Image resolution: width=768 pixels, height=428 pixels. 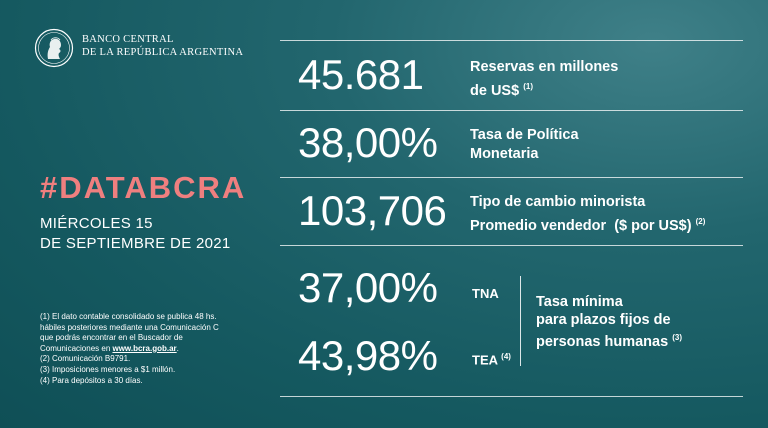 What do you see at coordinates (609, 341) in the screenshot?
I see `plazos-fijos-line3: personas humanas (3)` at bounding box center [609, 341].